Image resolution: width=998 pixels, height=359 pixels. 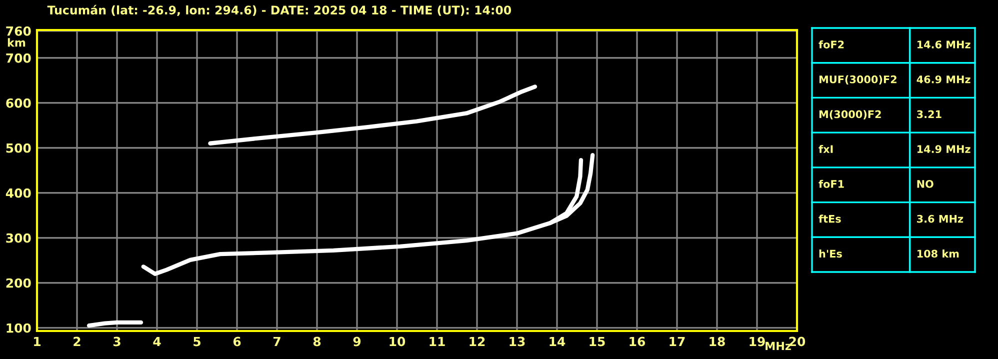 I want to click on text: 14.9 MHz, so click(x=943, y=149).